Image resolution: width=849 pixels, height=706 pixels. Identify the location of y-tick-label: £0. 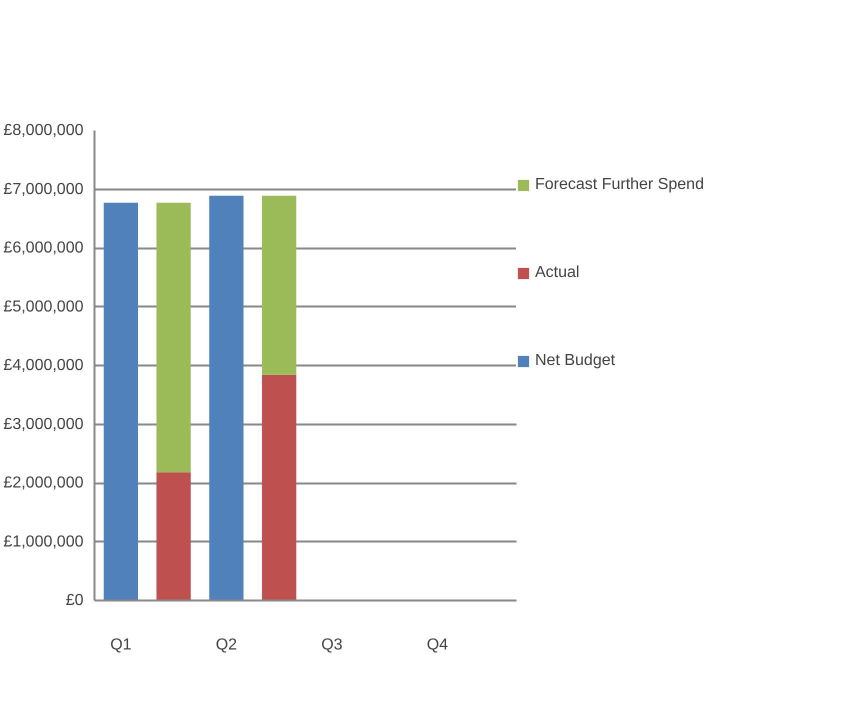
(75, 600).